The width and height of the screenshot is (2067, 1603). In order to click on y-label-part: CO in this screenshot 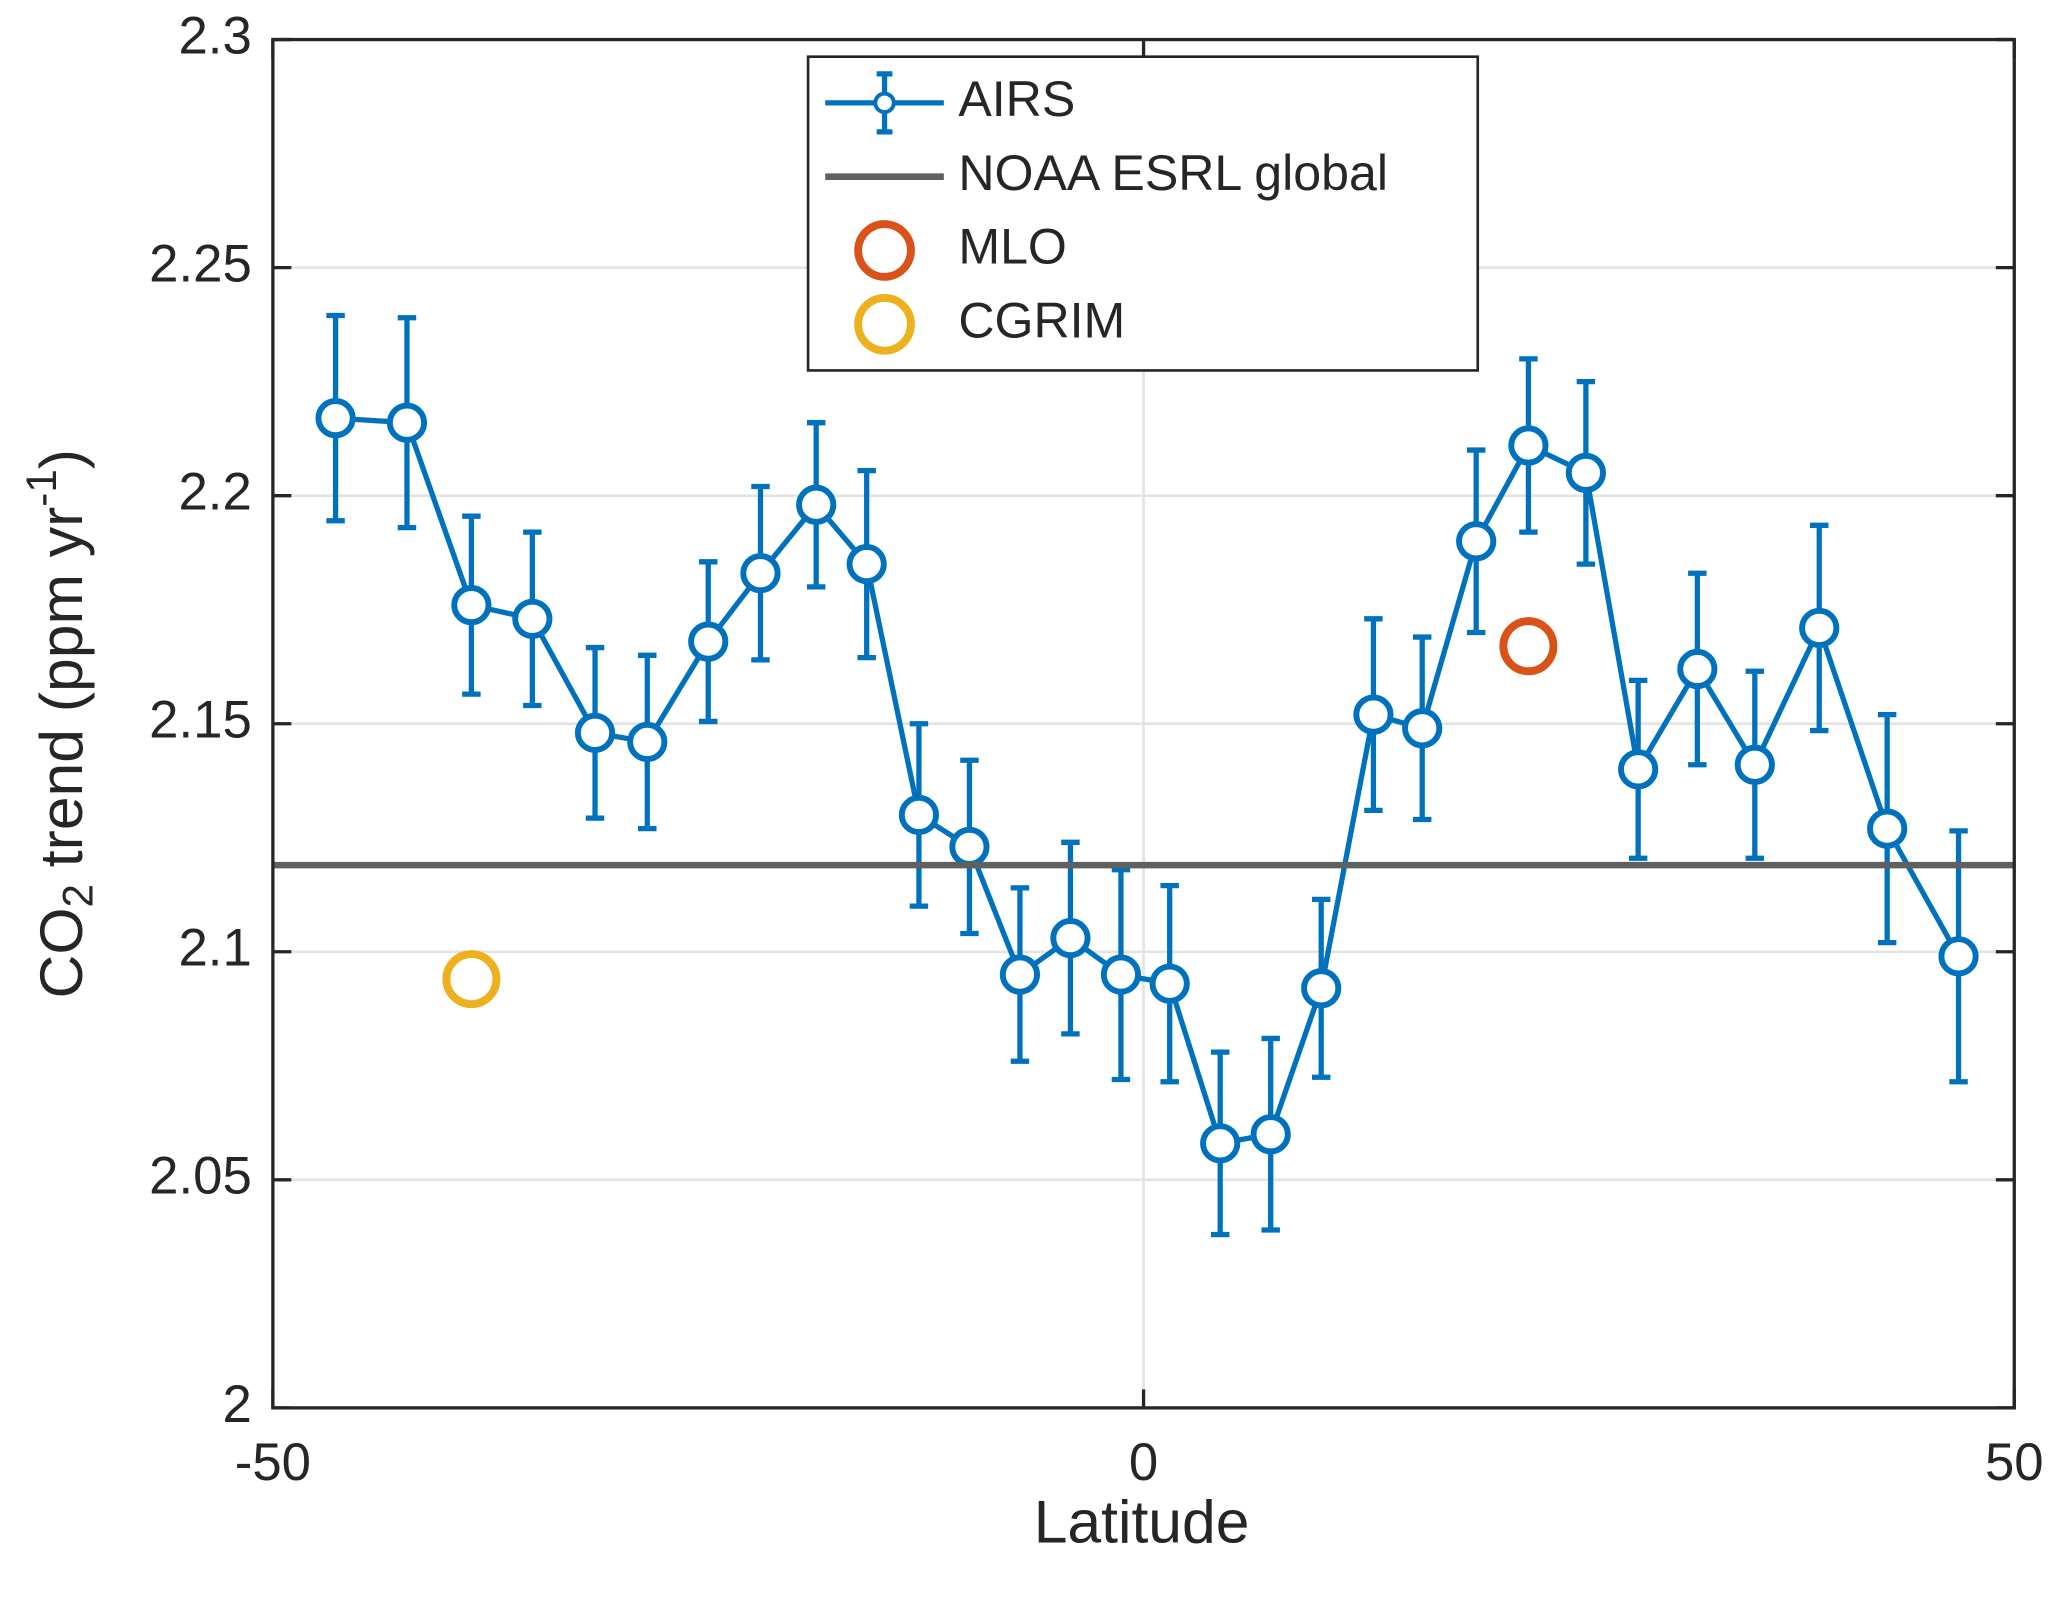, I will do `click(61, 953)`.